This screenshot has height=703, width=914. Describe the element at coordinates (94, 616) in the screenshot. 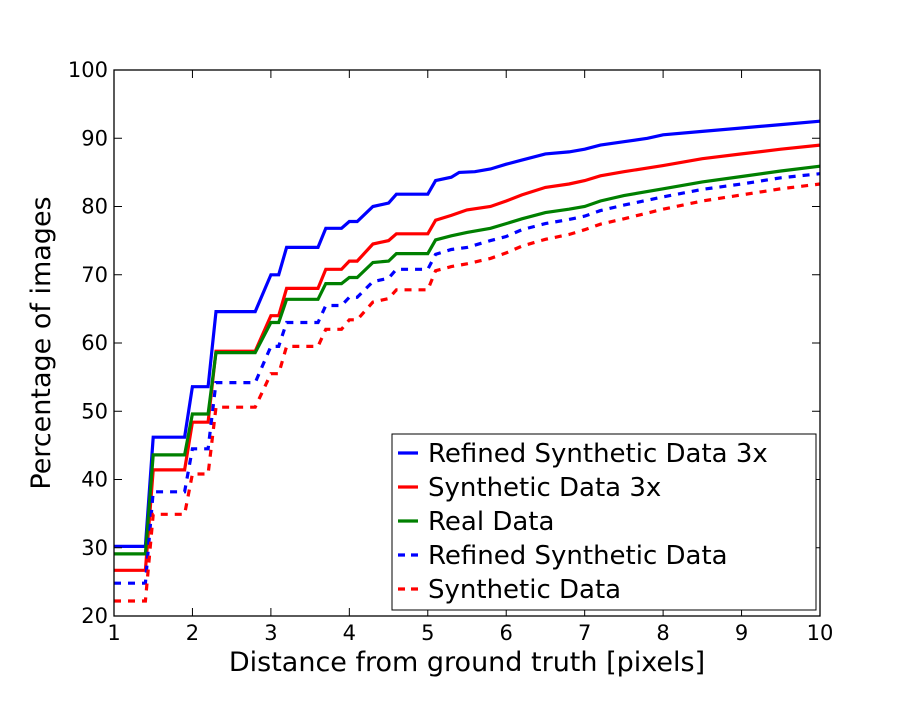

I see `y-tick-label: 20` at that location.